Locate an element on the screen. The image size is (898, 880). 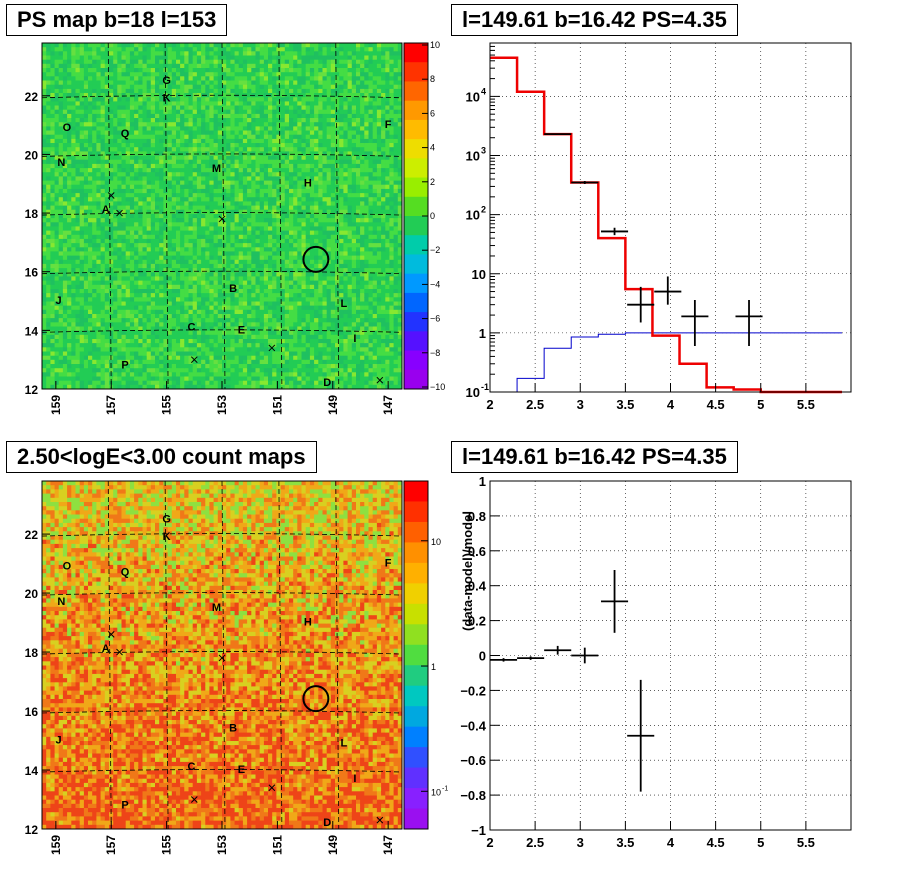
x-tick-label: 155 is located at coordinates (167, 405).